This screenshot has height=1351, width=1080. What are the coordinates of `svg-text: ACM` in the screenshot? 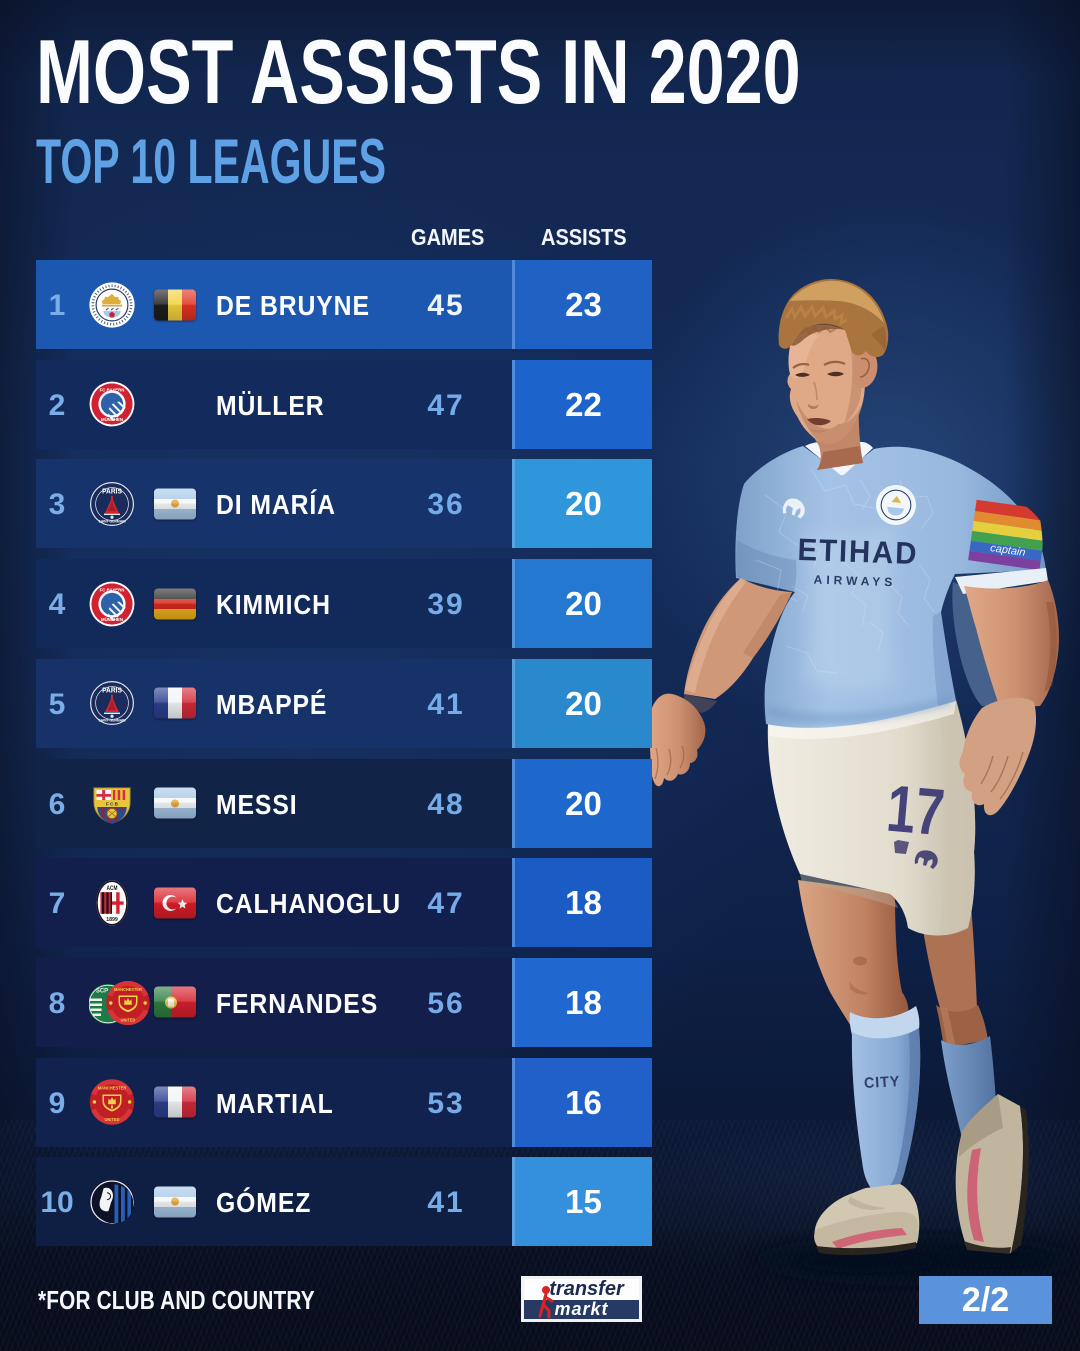 It's located at (112, 888).